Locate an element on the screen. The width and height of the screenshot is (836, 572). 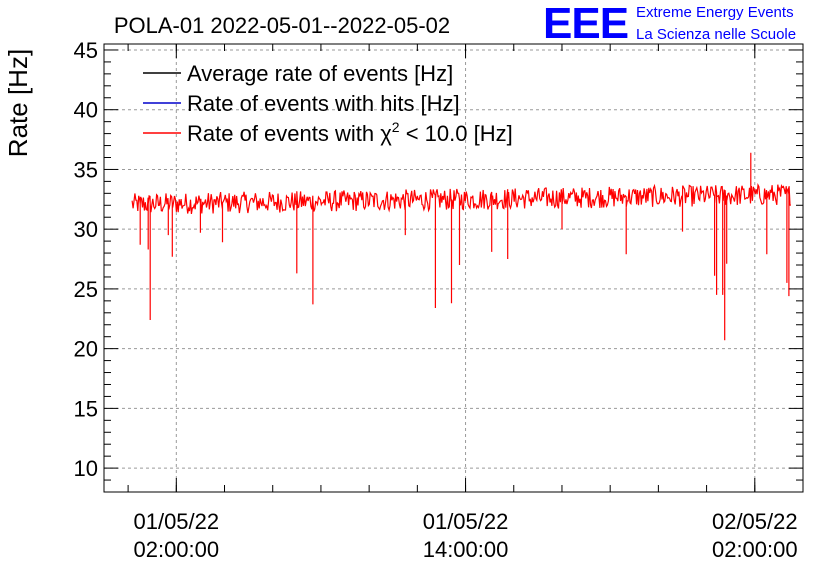
y-axis-label: Rate [Hz] is located at coordinates (18, 103).